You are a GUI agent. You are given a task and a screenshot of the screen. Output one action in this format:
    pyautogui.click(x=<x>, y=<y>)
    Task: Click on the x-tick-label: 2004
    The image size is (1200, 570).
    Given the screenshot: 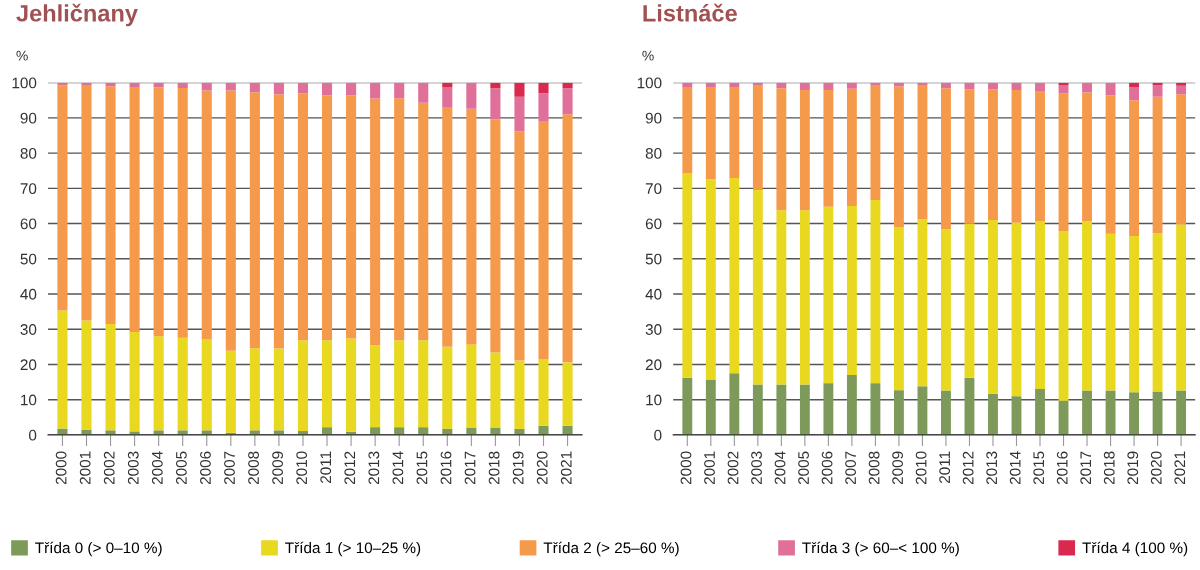 What is the action you would take?
    pyautogui.click(x=780, y=468)
    